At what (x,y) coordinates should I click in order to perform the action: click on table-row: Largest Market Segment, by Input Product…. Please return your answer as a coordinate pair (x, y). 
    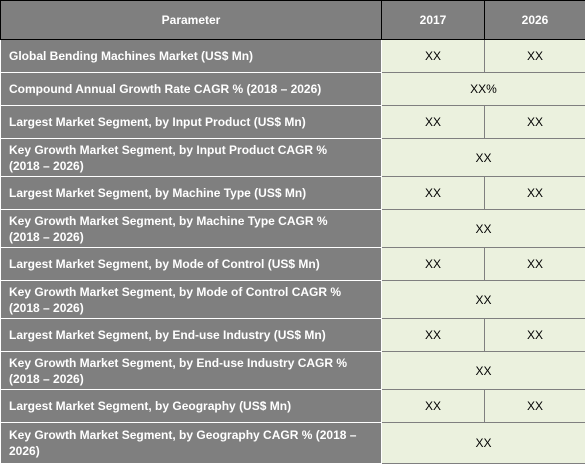
    Looking at the image, I should click on (293, 122).